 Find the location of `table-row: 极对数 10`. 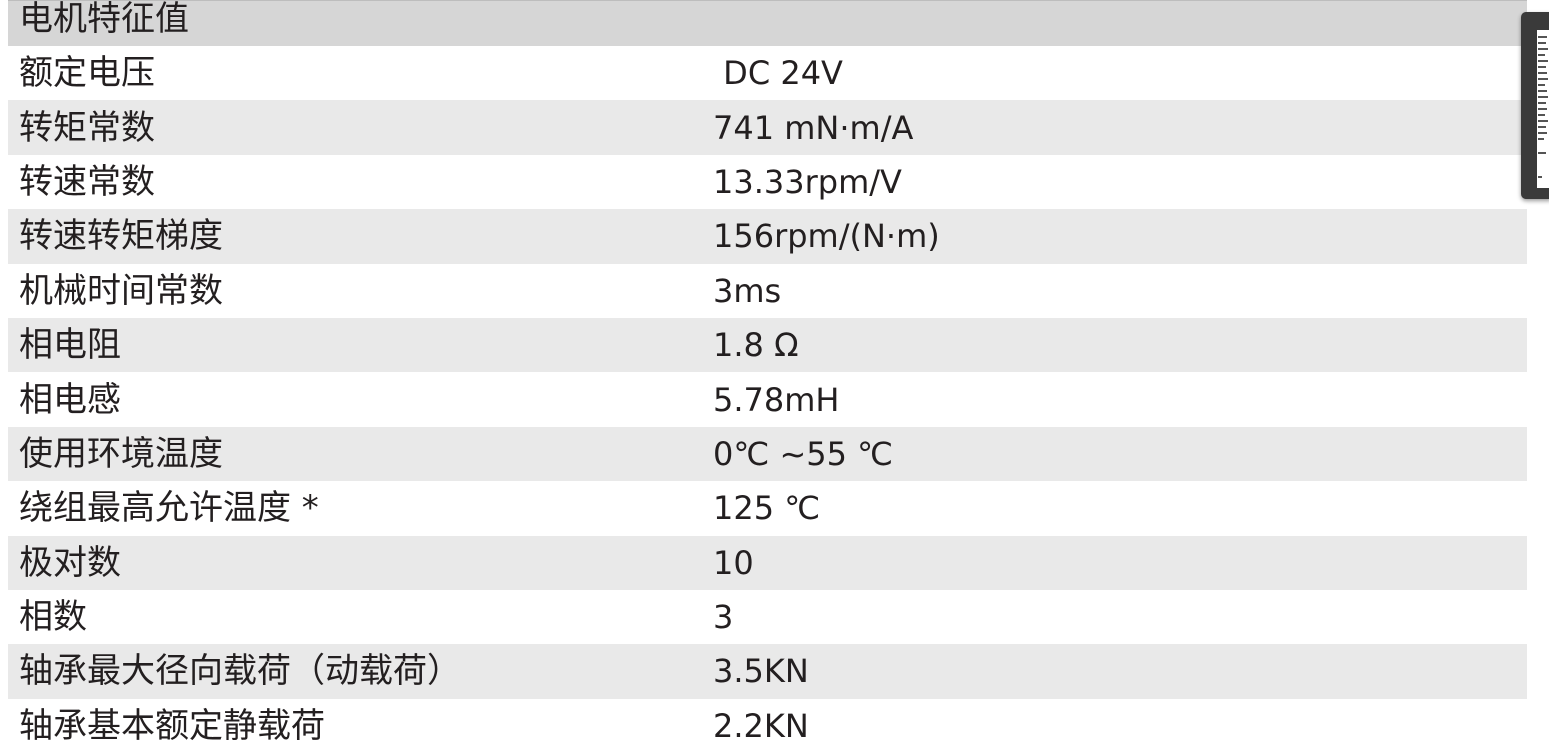

table-row: 极对数 10 is located at coordinates (767, 562).